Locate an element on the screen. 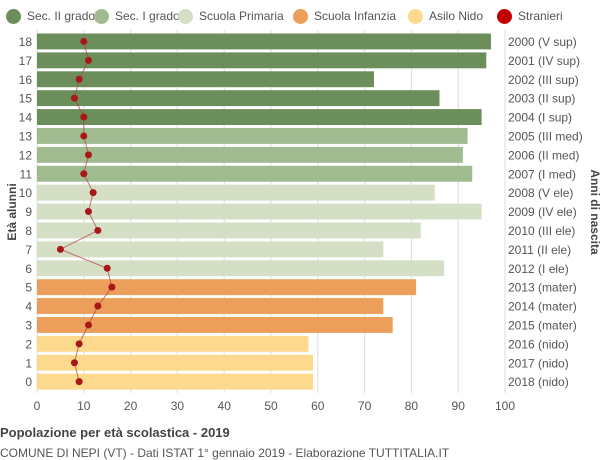 This screenshot has width=600, height=460. y-tick-label-birth-year: 2006 (II med) is located at coordinates (543, 155).